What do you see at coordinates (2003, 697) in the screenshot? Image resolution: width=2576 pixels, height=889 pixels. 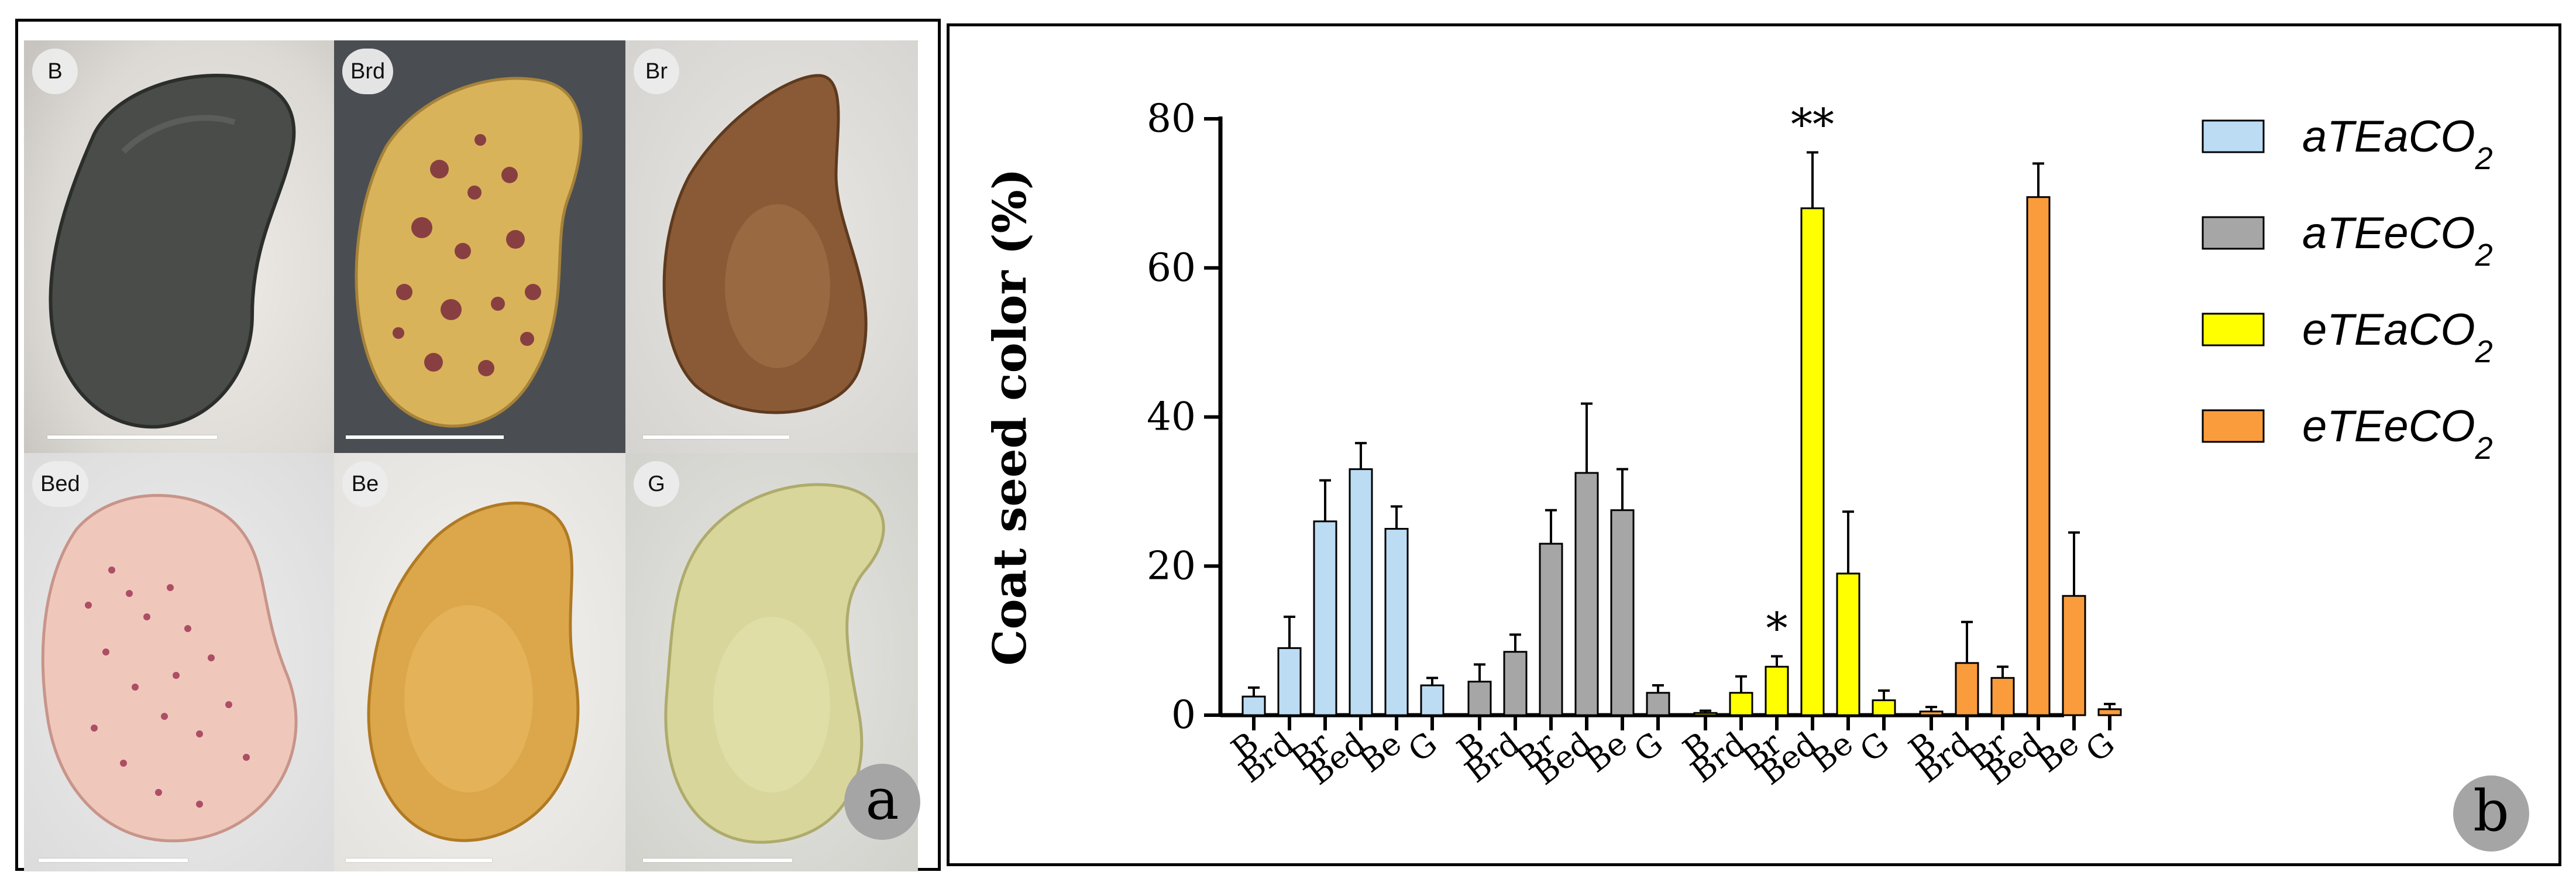 I see `bar-eTEeCO2-Br` at bounding box center [2003, 697].